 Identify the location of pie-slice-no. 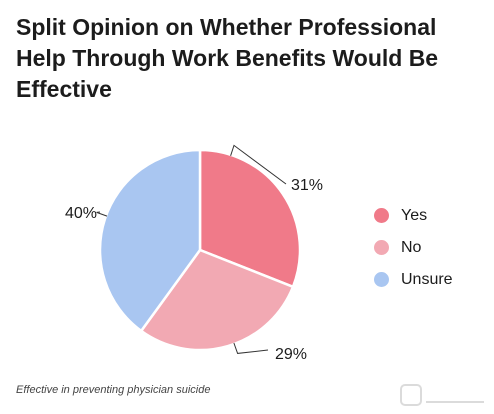
(217, 300).